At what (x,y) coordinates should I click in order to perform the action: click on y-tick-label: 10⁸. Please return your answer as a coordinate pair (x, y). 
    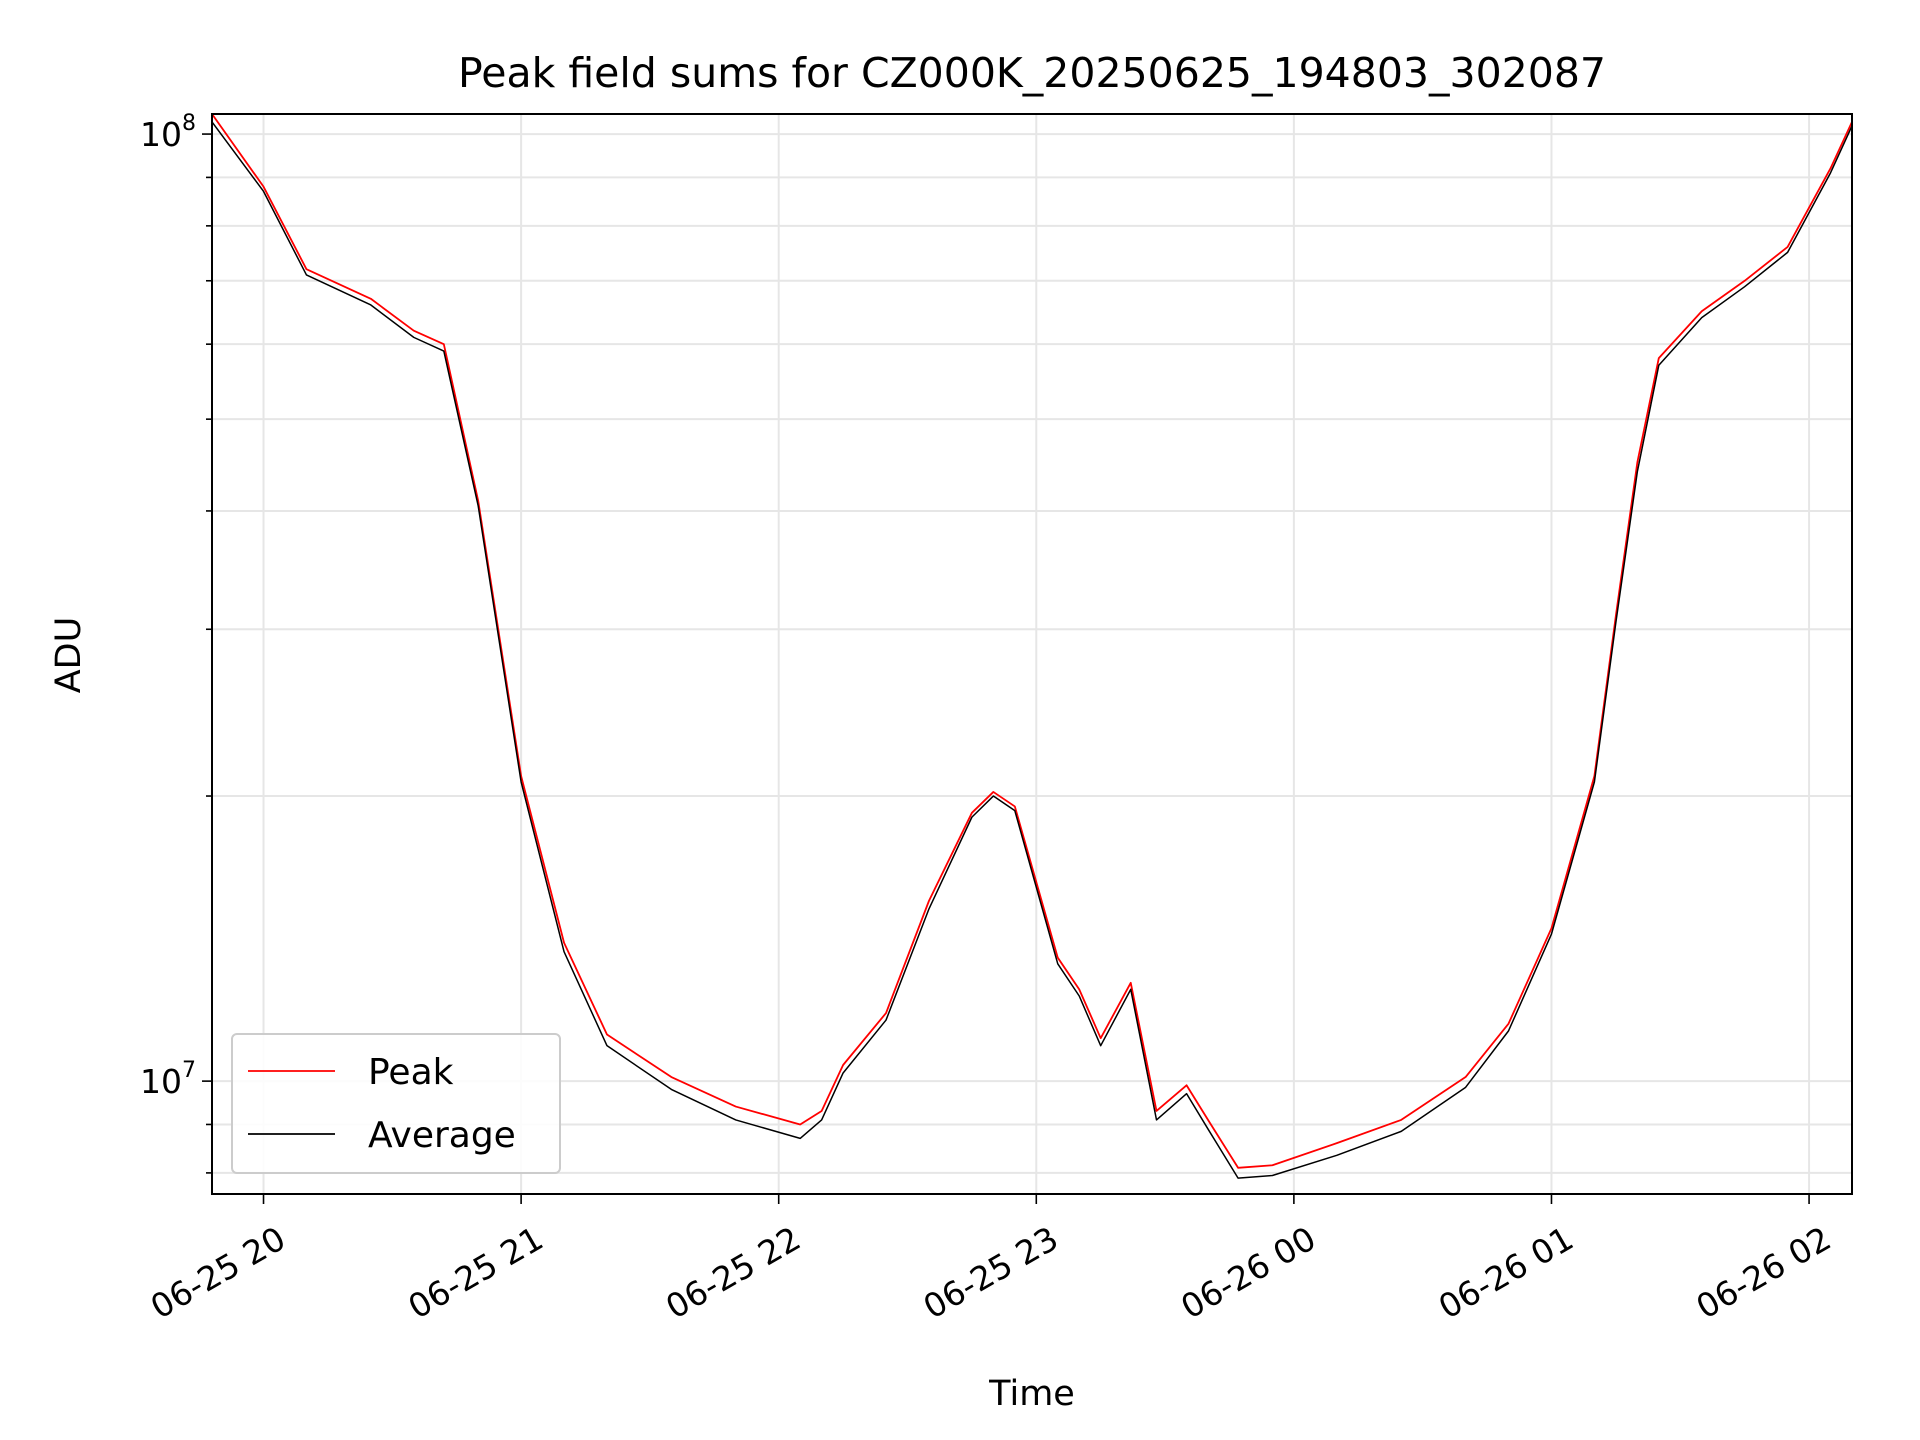
    Looking at the image, I should click on (168, 132).